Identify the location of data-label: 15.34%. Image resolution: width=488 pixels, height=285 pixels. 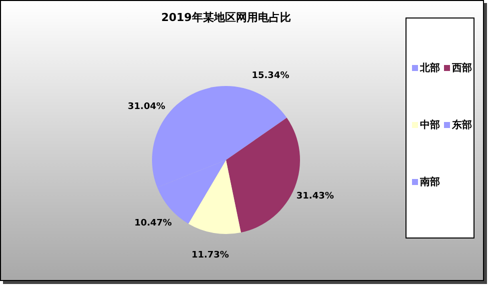
(271, 75).